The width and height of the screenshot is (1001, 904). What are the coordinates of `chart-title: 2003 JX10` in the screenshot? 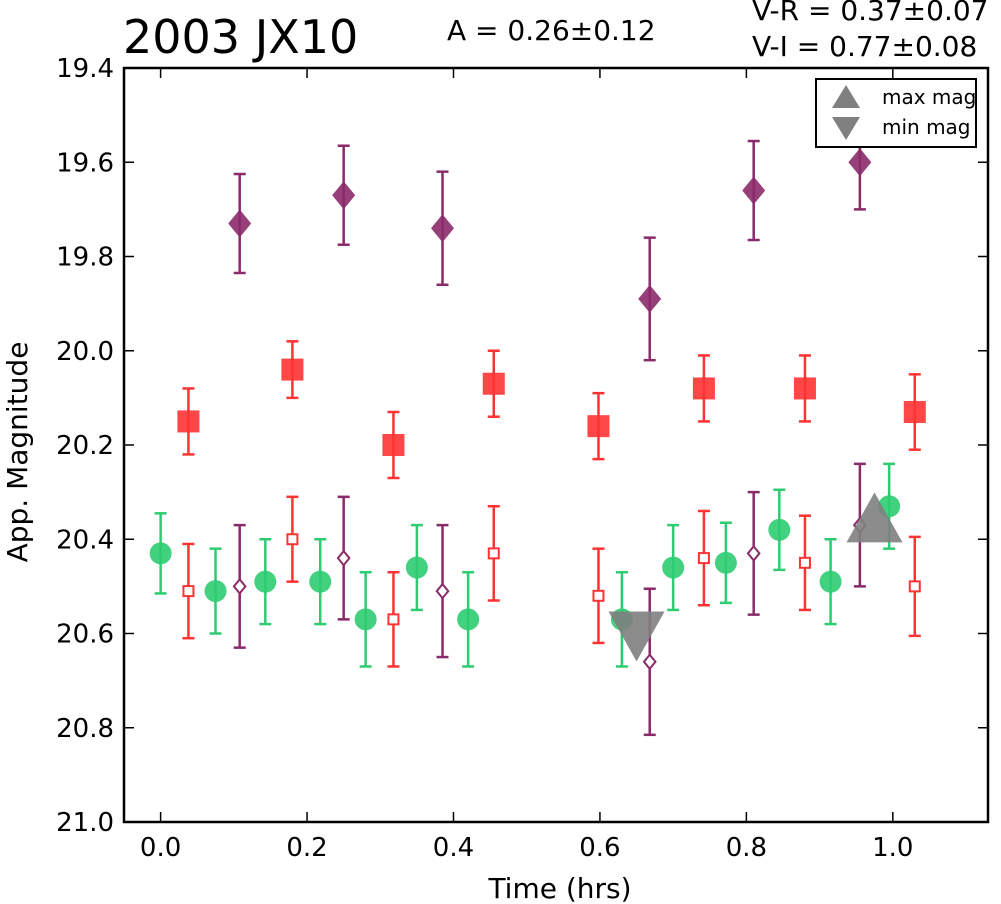 It's located at (241, 37).